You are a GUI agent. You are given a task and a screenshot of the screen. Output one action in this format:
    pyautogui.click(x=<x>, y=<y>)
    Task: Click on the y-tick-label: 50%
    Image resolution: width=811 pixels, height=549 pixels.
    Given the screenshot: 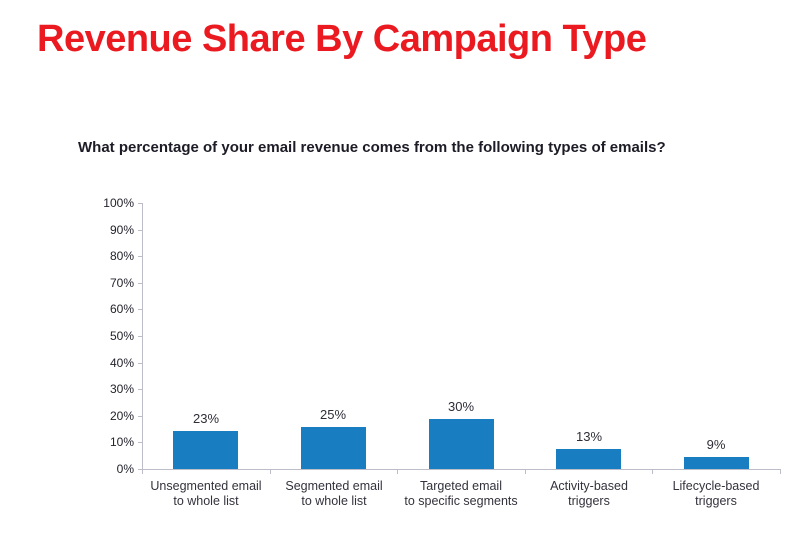 What is the action you would take?
    pyautogui.click(x=121, y=336)
    